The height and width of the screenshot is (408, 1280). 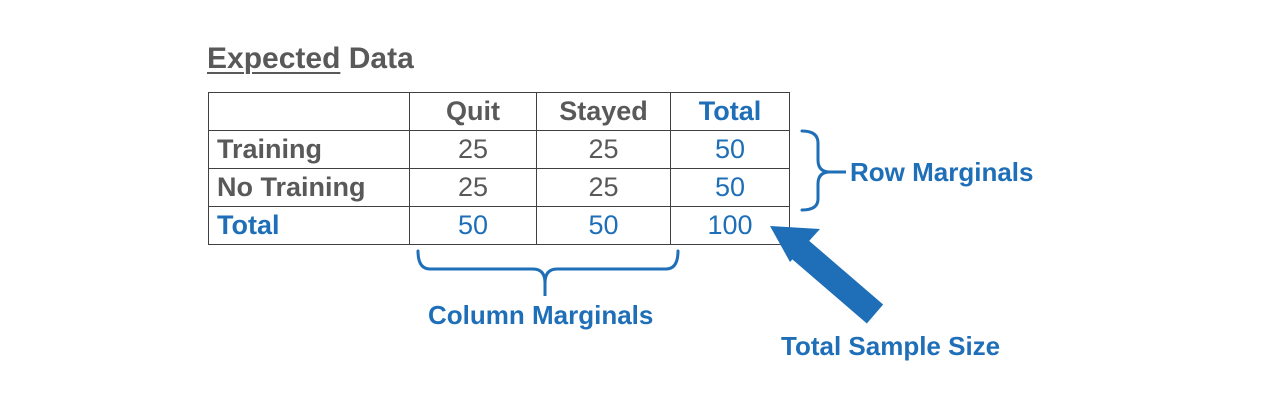 What do you see at coordinates (309, 149) in the screenshot?
I see `row-label-training: Training` at bounding box center [309, 149].